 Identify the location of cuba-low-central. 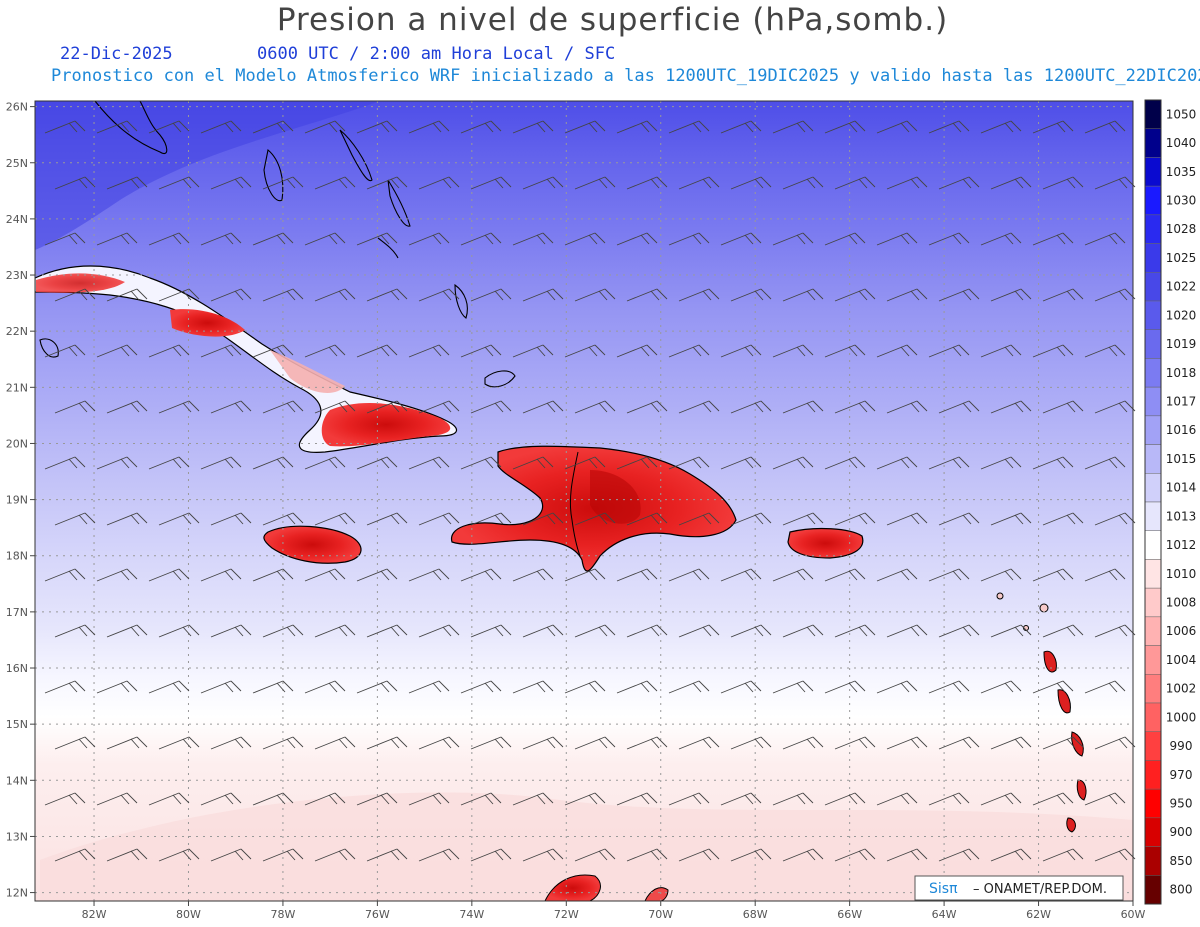
(207, 323).